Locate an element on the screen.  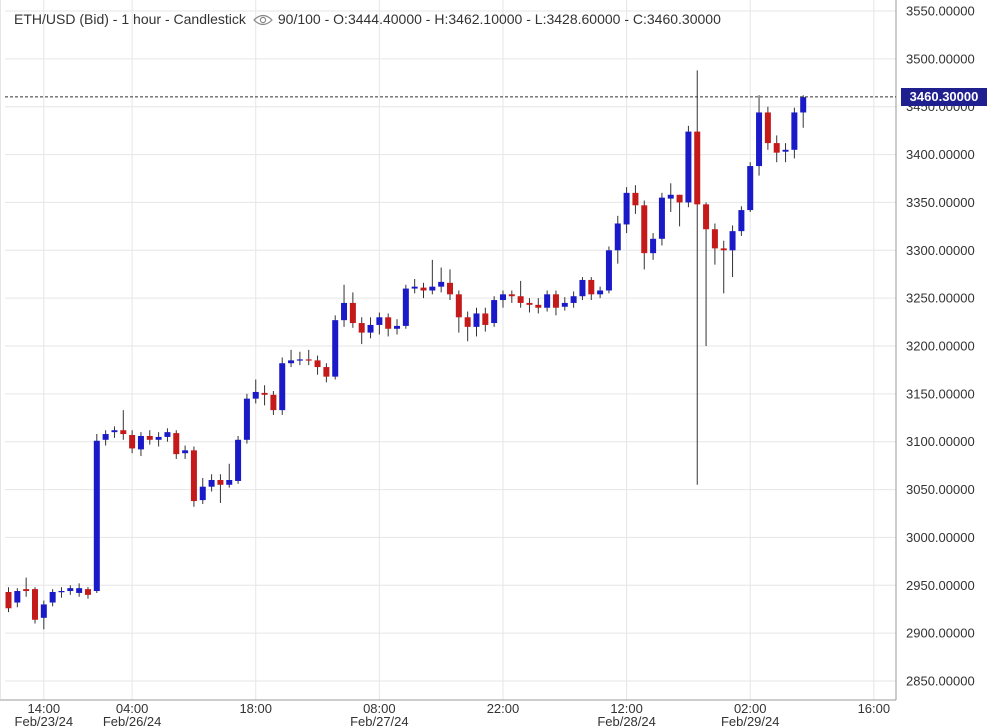
timeframe-label: 1 hour is located at coordinates (141, 19).